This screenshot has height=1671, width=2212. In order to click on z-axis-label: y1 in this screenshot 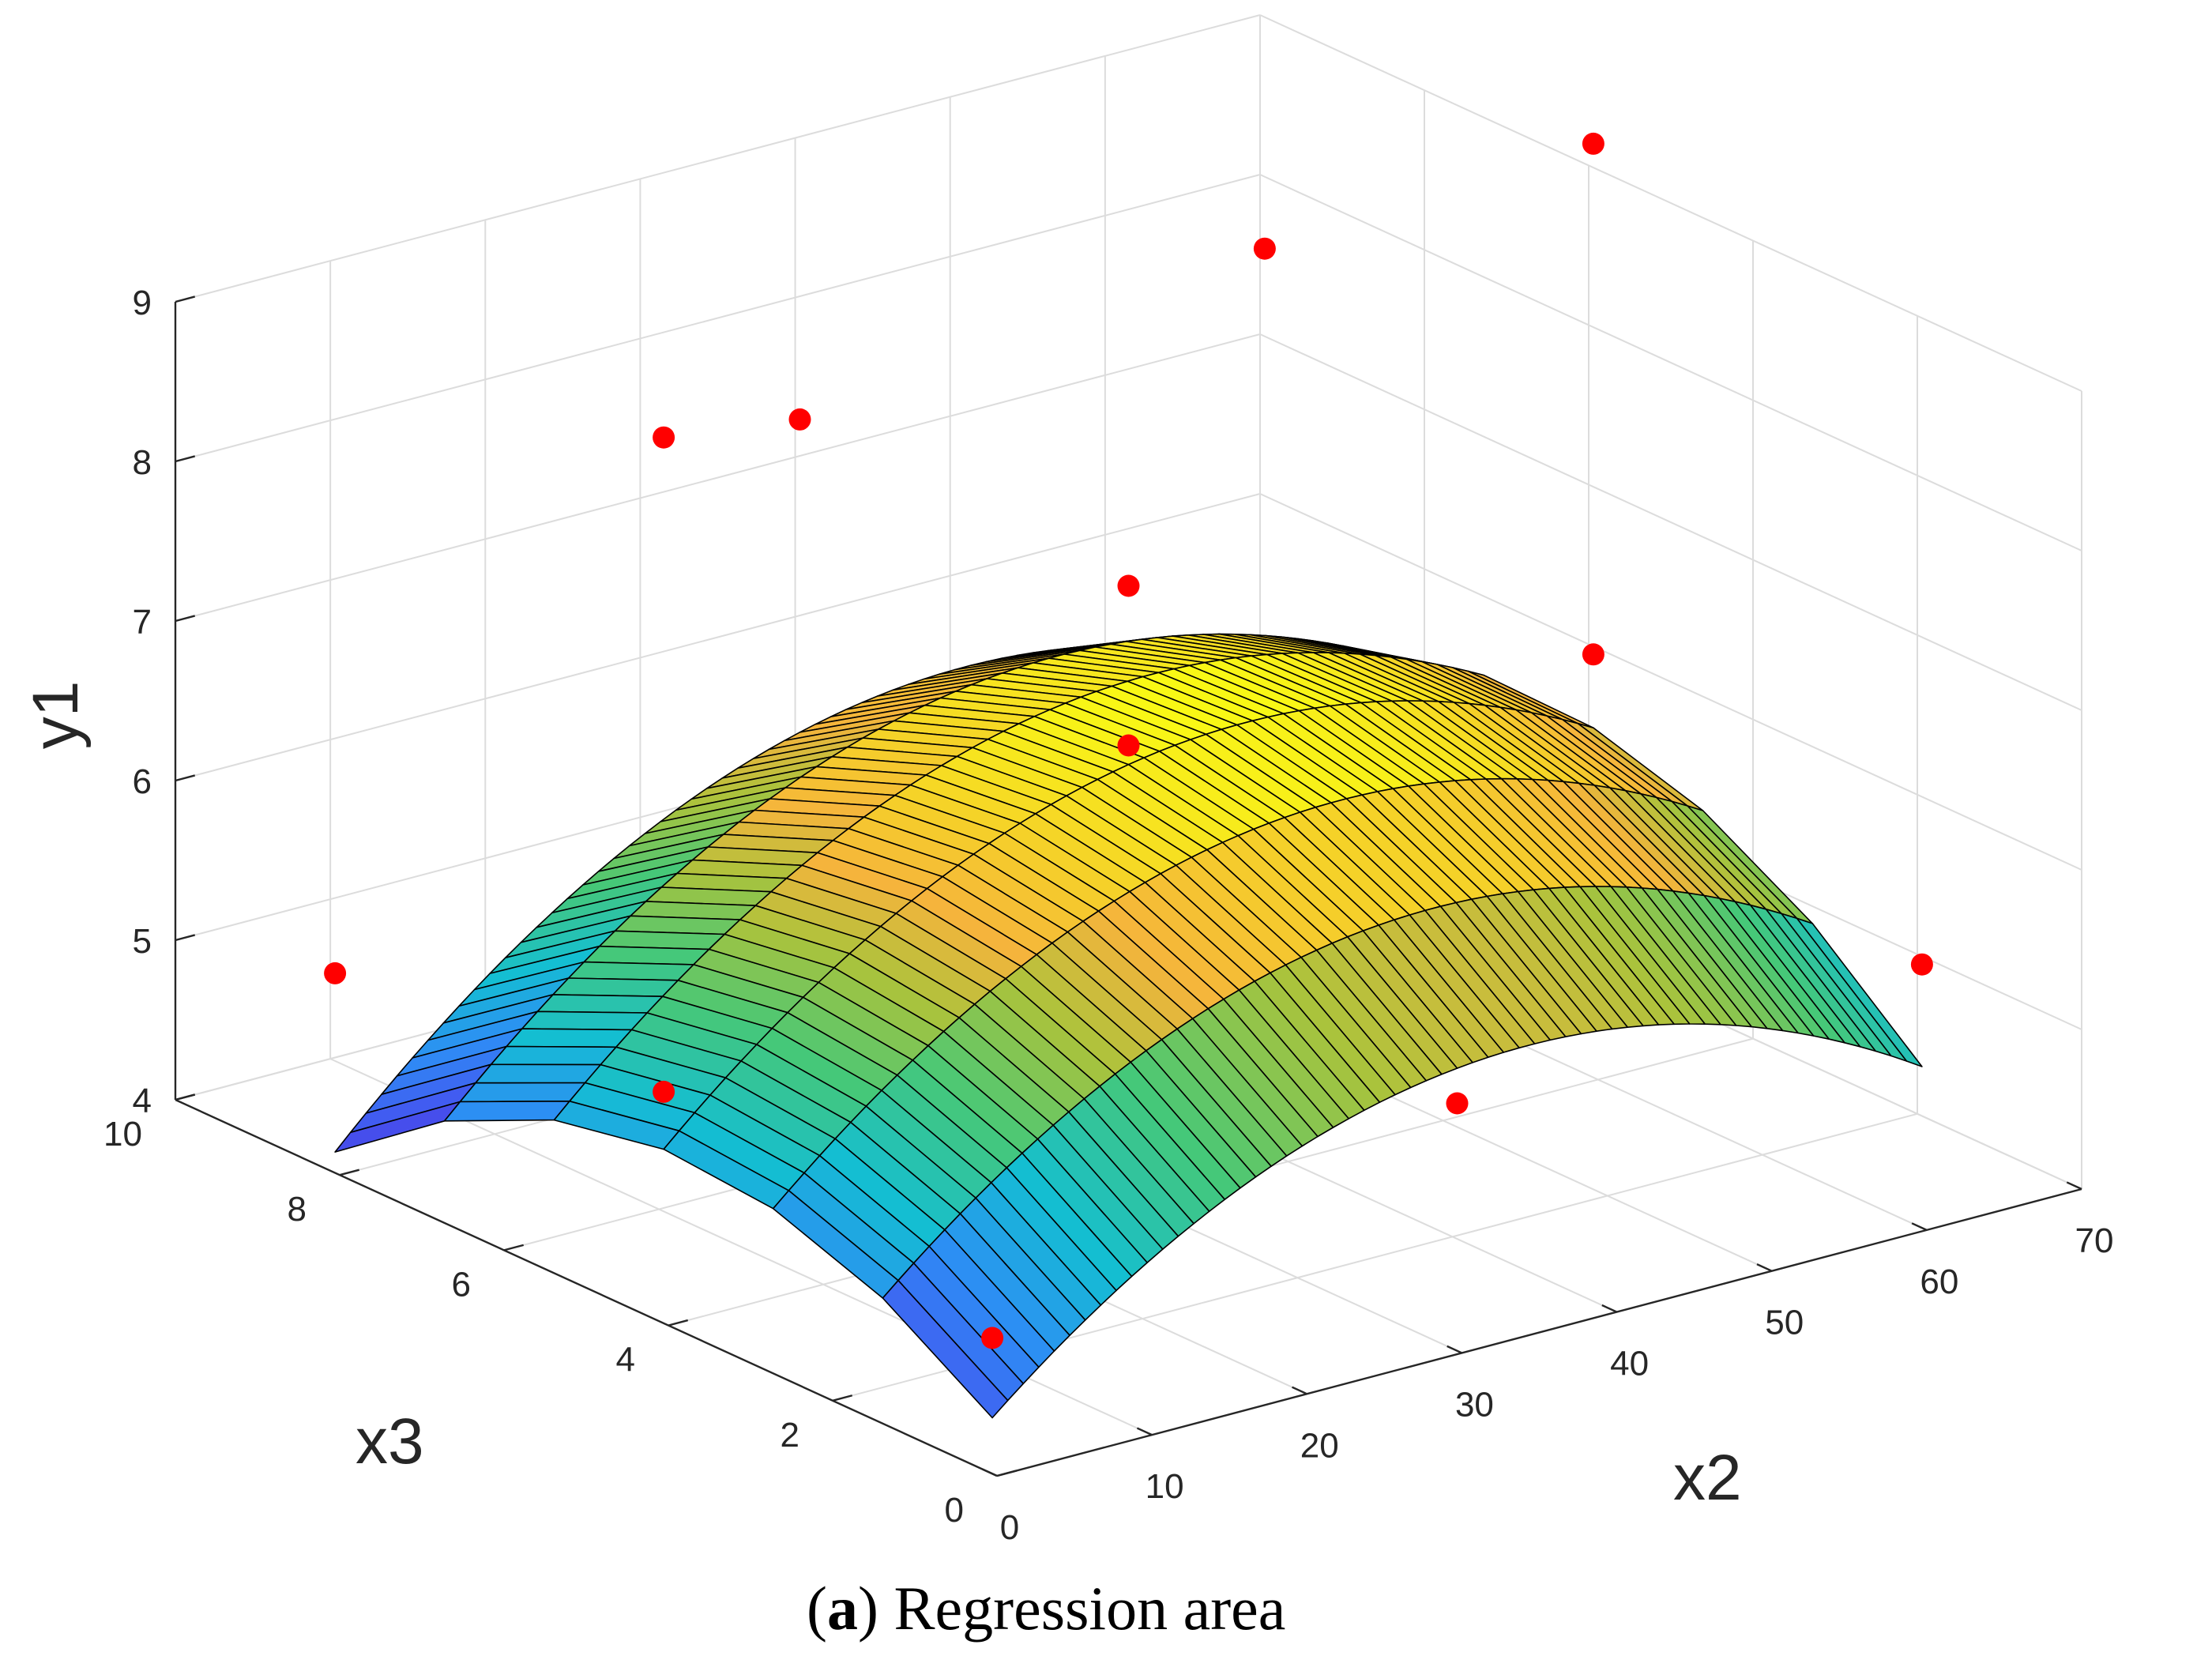, I will do `click(56, 715)`.